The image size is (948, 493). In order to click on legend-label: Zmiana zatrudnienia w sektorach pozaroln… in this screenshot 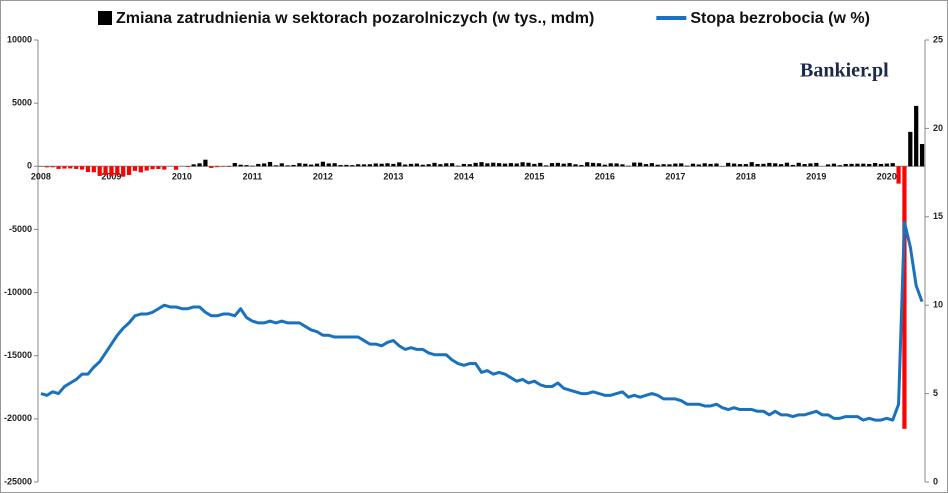, I will do `click(355, 18)`.